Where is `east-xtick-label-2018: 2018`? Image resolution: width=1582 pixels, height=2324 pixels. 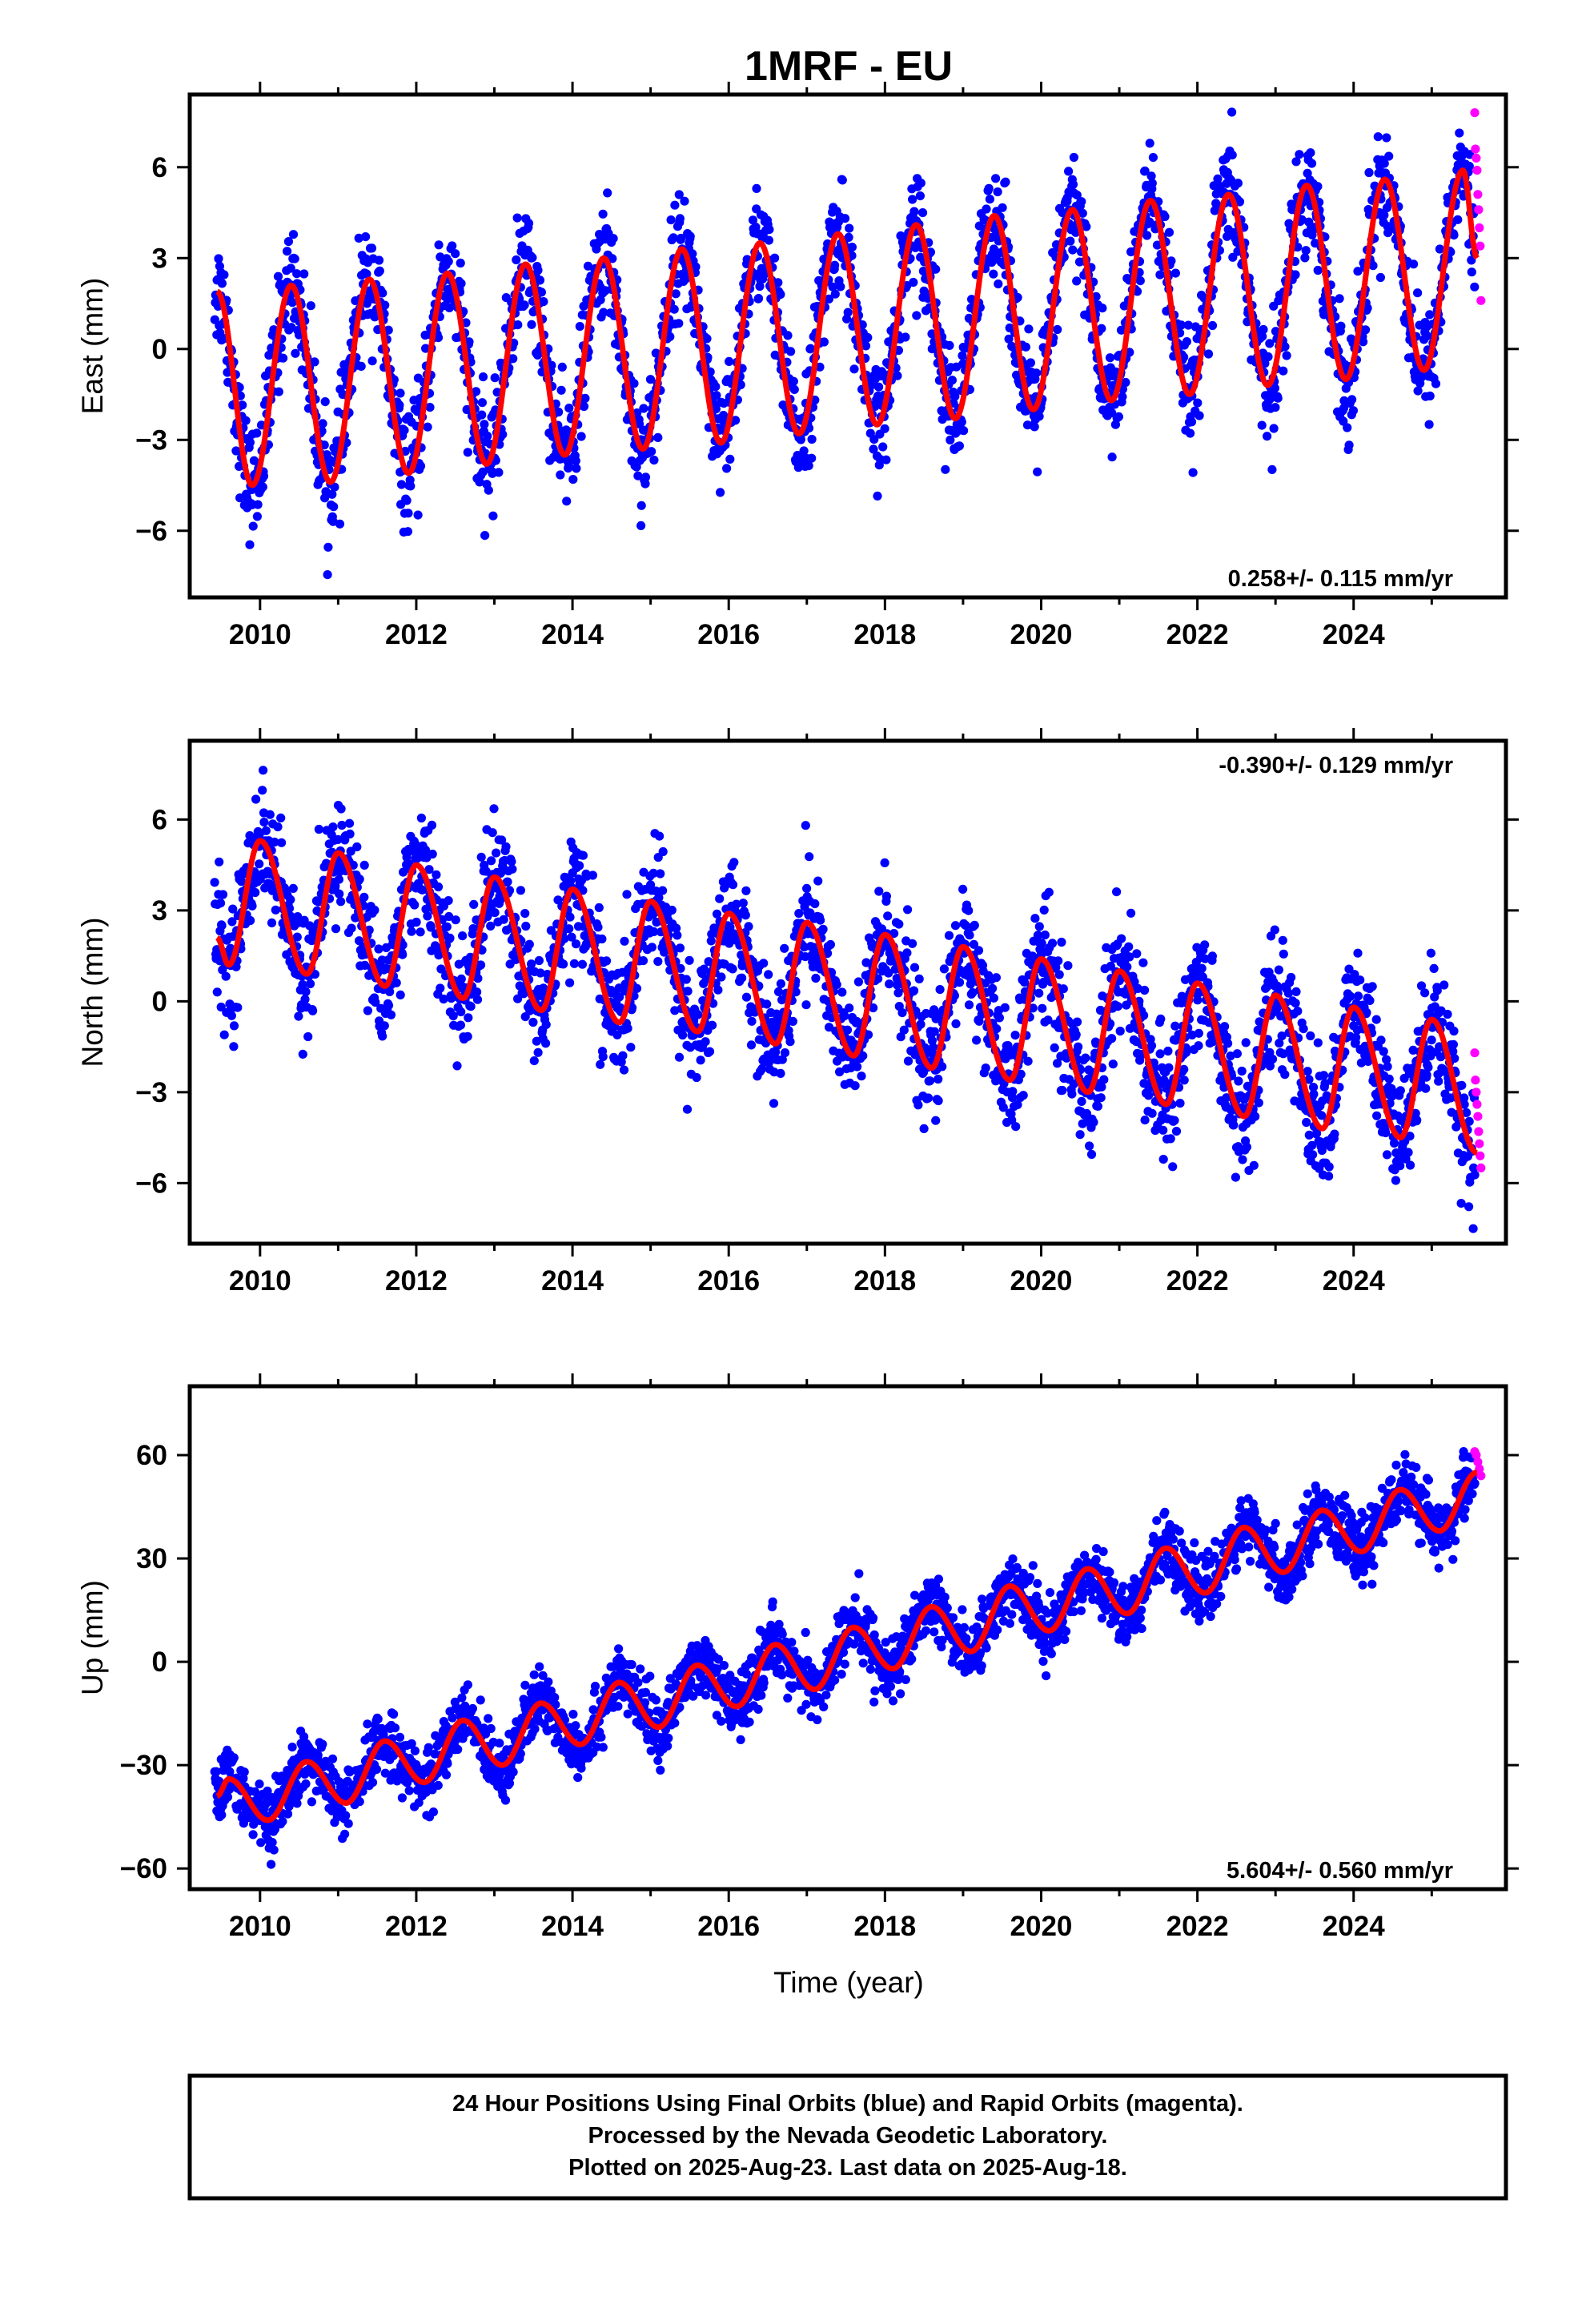 east-xtick-label-2018: 2018 is located at coordinates (884, 634).